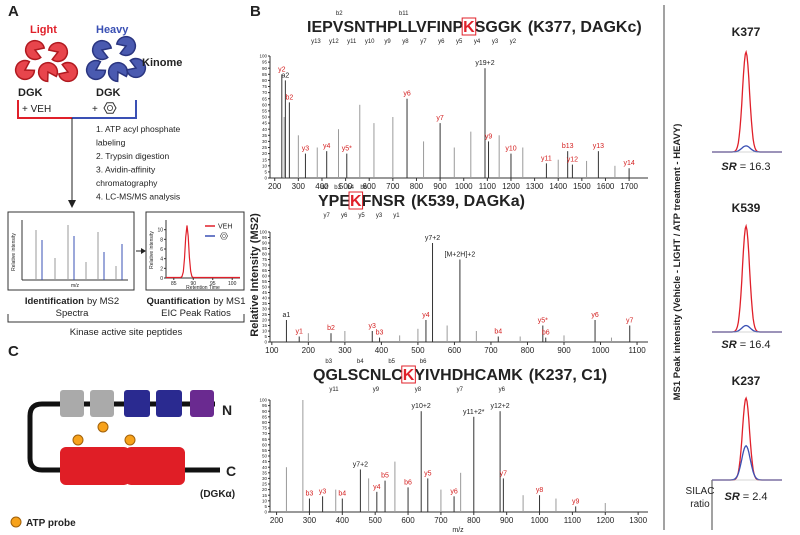 The image size is (800, 535). What do you see at coordinates (350, 188) in the screenshot?
I see `fragment-label: b4` at bounding box center [350, 188].